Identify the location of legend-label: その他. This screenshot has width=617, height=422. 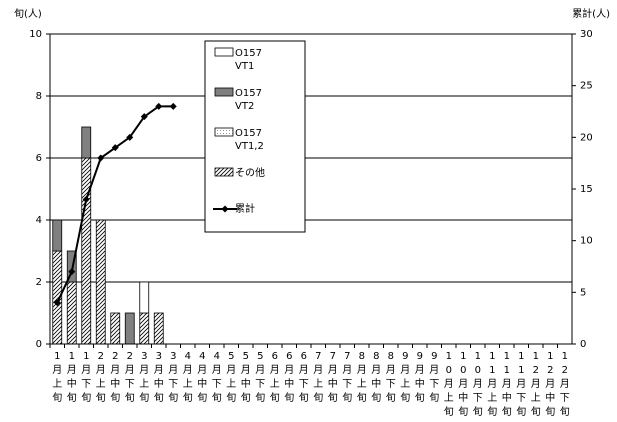
(250, 172).